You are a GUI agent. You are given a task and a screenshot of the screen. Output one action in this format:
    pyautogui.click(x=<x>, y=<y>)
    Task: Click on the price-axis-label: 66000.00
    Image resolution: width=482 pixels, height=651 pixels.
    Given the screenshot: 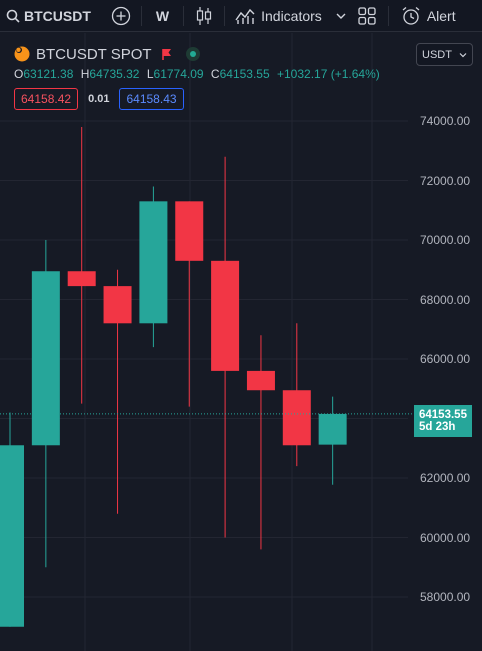 What is the action you would take?
    pyautogui.click(x=445, y=359)
    